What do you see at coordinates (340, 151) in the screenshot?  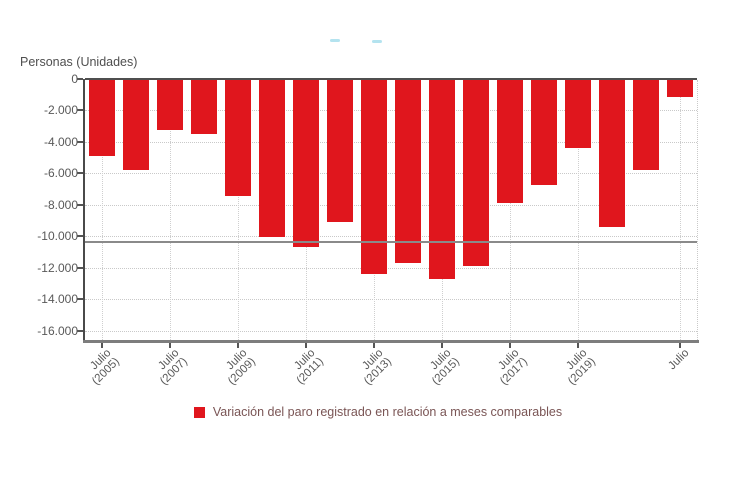 I see `bar-julio-2012` at bounding box center [340, 151].